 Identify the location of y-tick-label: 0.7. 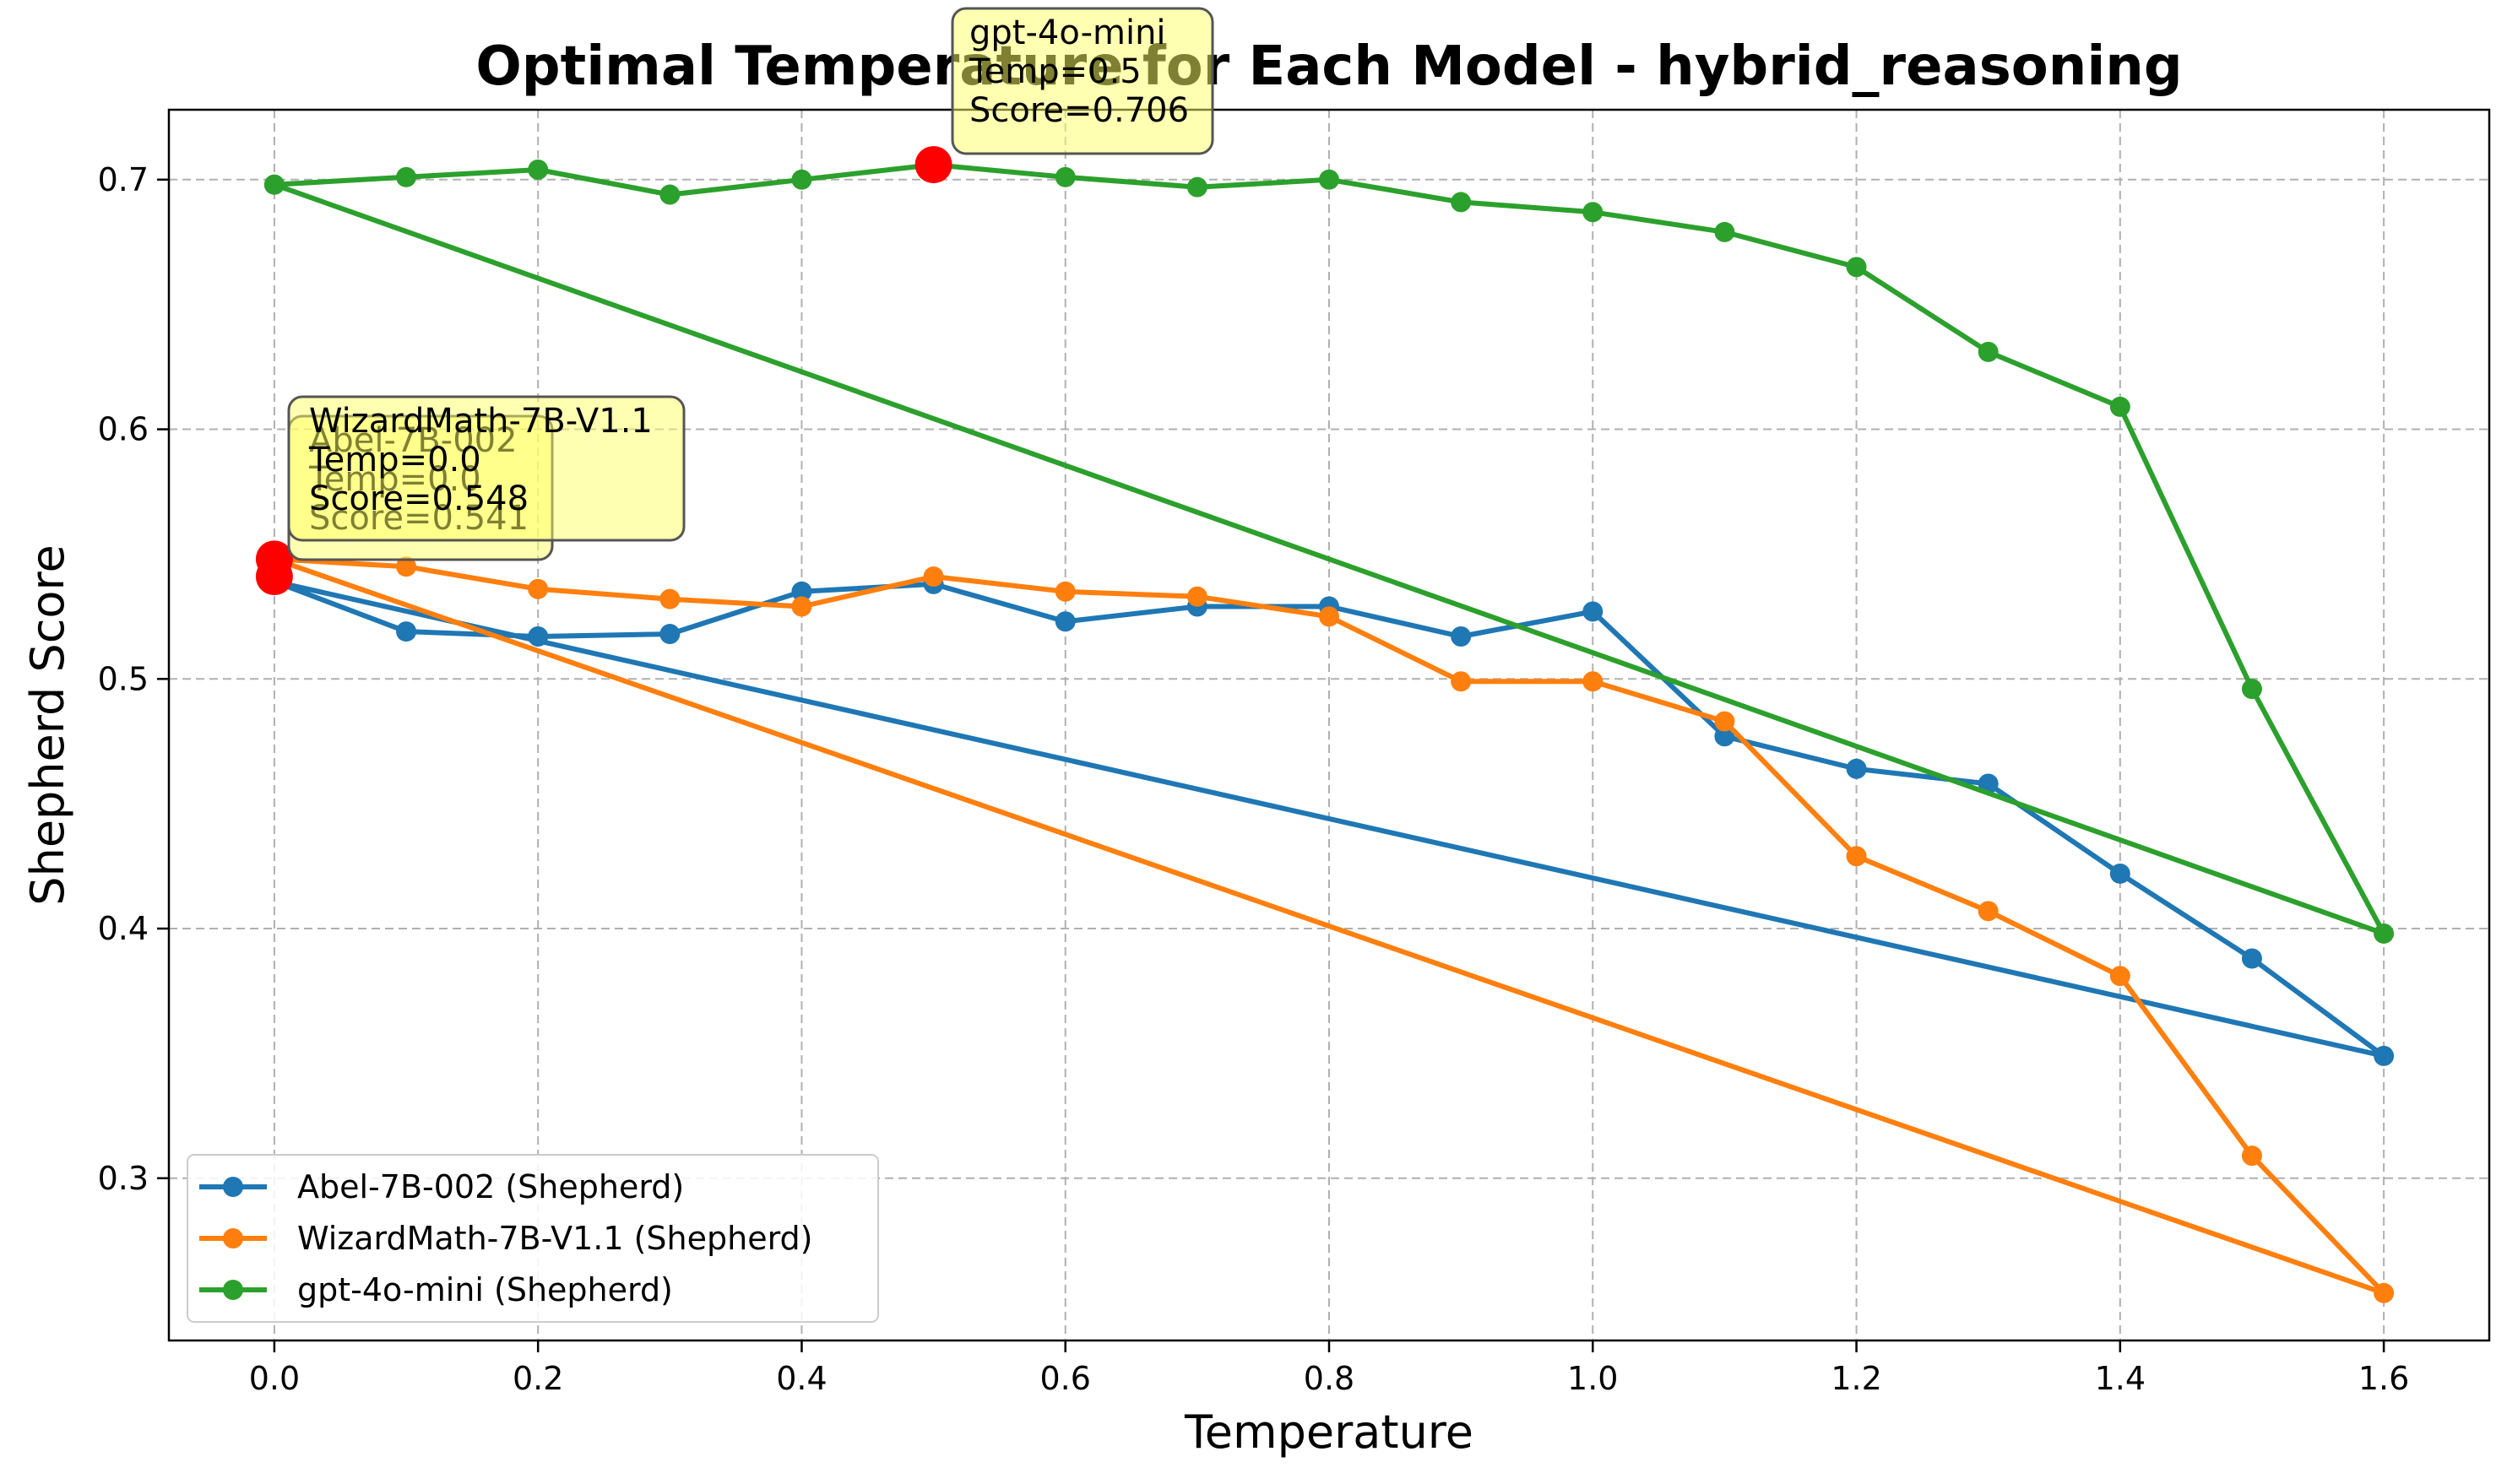
(123, 179).